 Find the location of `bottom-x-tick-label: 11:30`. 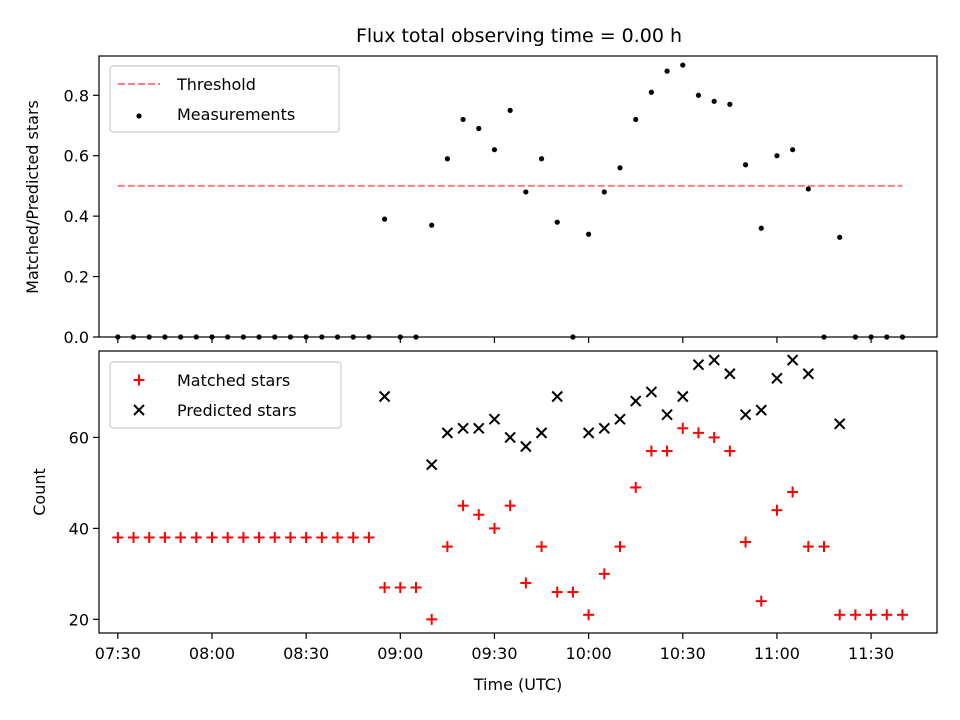

bottom-x-tick-label: 11:30 is located at coordinates (871, 653).